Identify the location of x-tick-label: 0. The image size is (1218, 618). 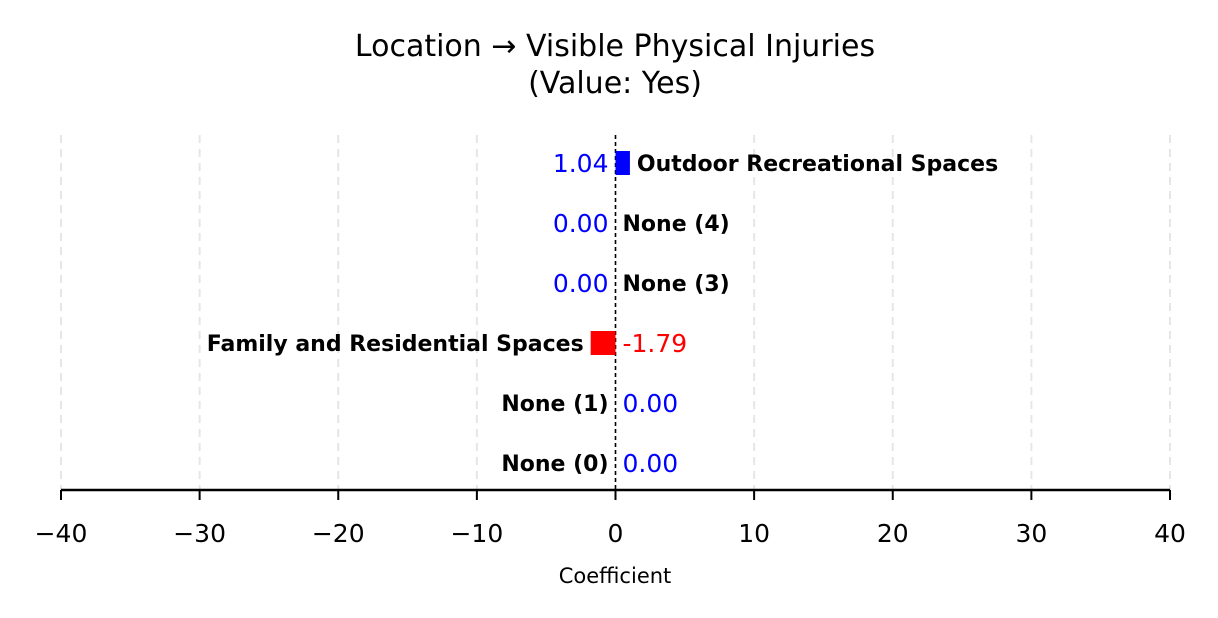
(616, 533).